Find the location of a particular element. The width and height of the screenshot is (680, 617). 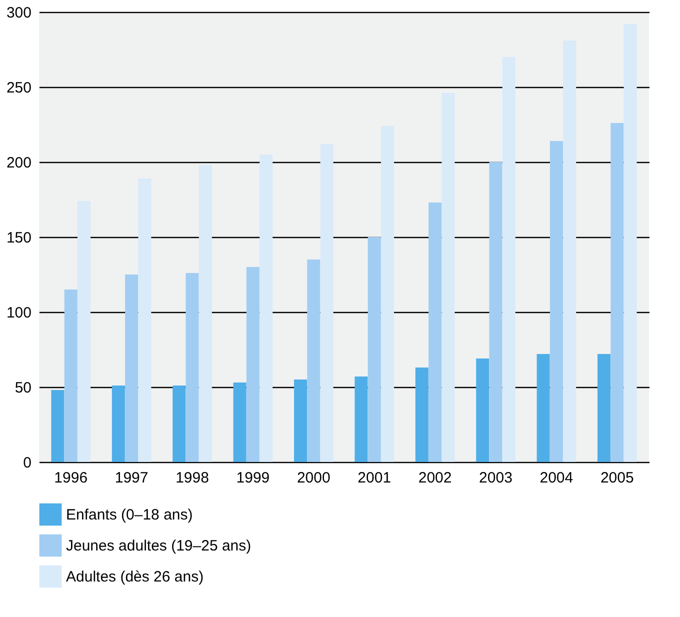

legend-label: Jeunes adultes (19–25 ans) is located at coordinates (159, 546).